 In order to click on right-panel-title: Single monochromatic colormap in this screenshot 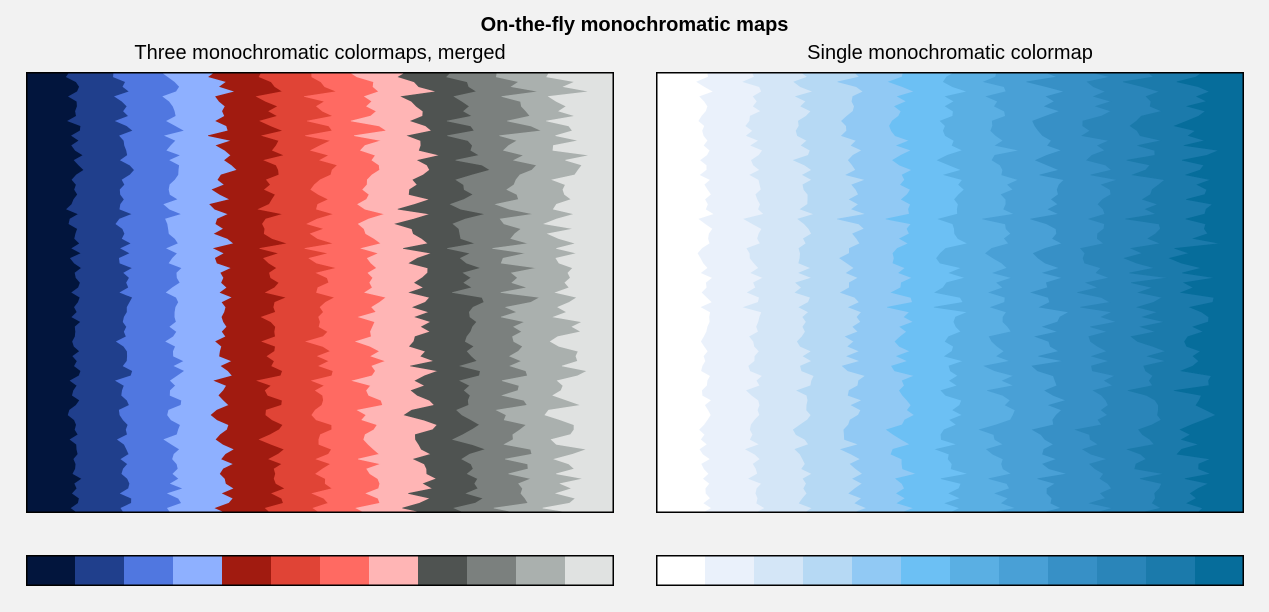, I will do `click(950, 53)`.